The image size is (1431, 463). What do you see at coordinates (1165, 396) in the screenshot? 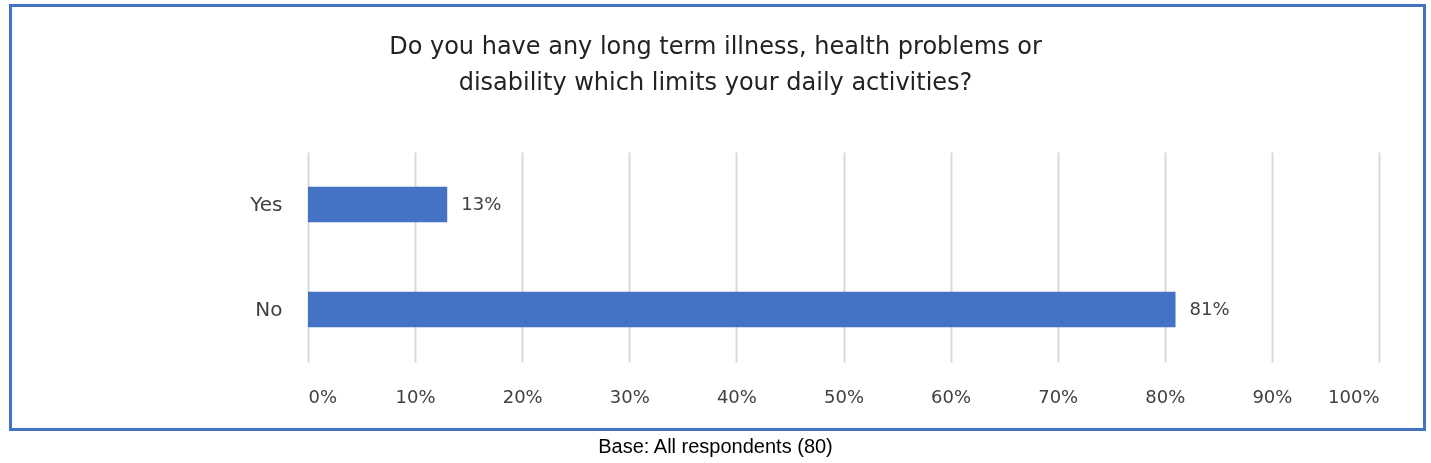
I see `x-tick-label: 80%` at bounding box center [1165, 396].